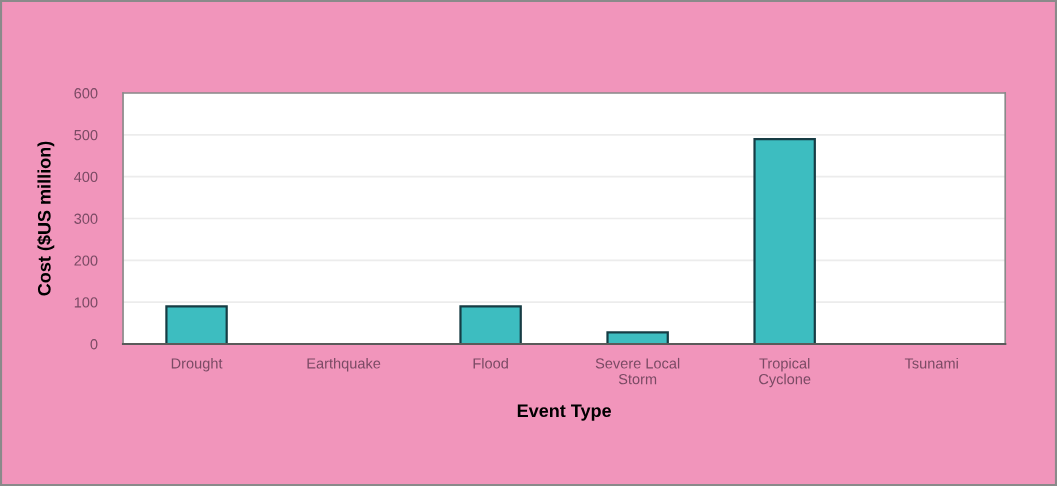  I want to click on x-tick-label: Tropical Cyclone, so click(785, 372).